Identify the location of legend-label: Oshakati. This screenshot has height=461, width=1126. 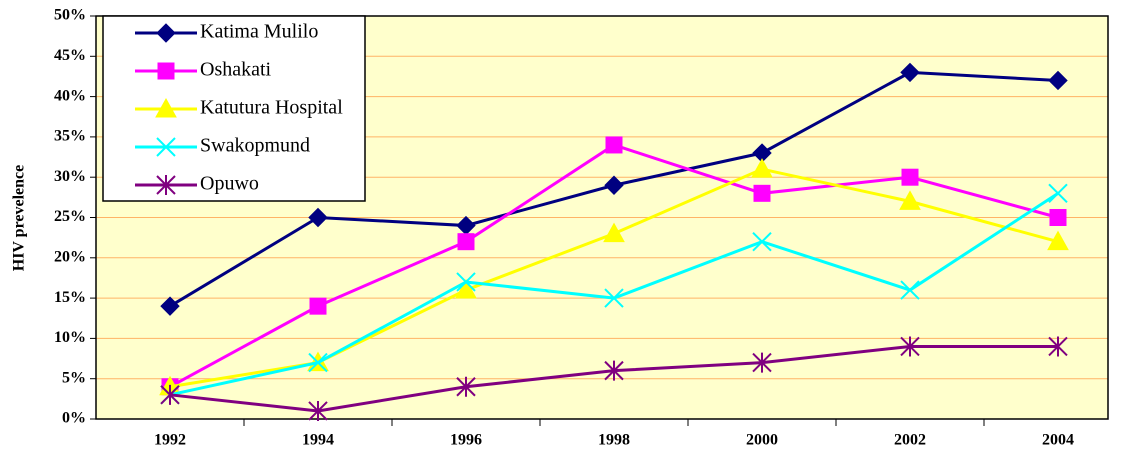
(236, 70).